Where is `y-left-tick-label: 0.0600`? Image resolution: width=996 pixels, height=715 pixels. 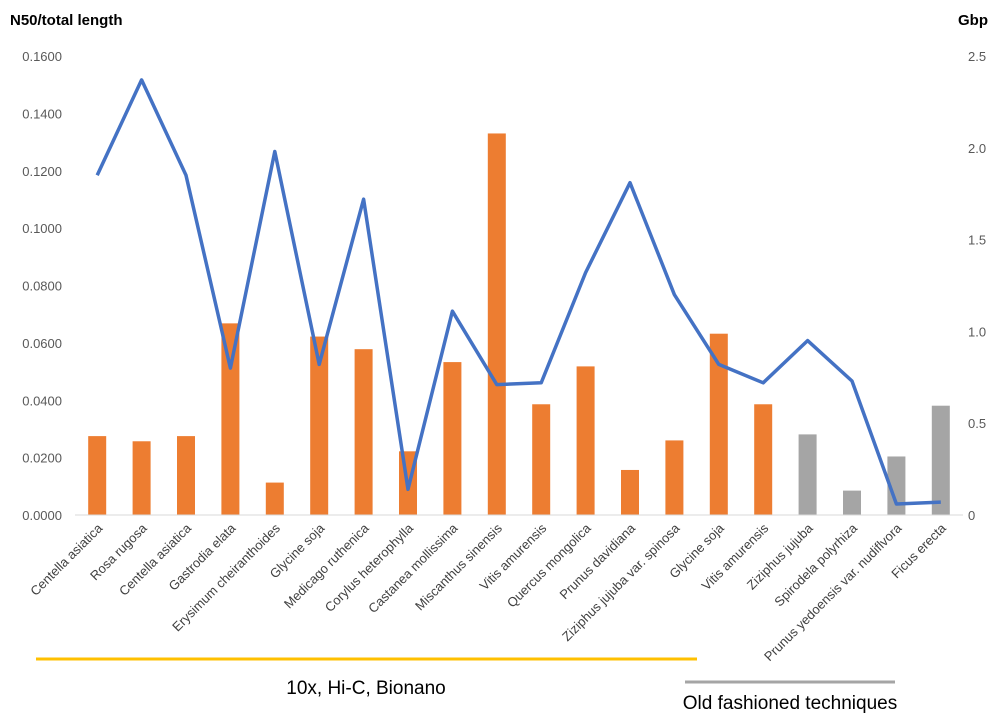 y-left-tick-label: 0.0600 is located at coordinates (42, 343).